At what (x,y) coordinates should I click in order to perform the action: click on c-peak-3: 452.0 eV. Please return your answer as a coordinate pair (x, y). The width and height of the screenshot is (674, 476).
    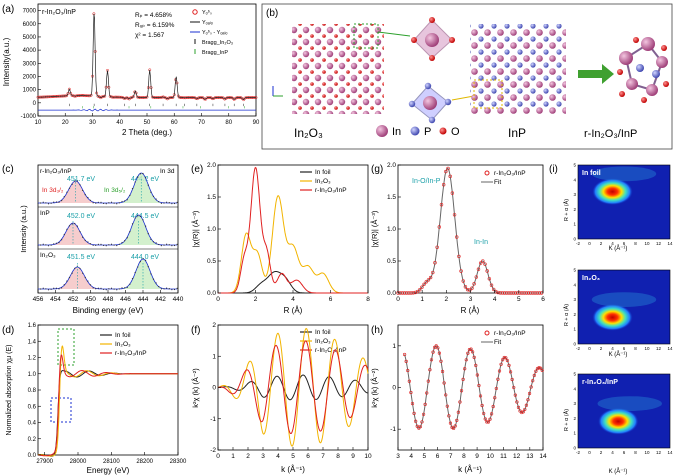
    Looking at the image, I should click on (81, 216).